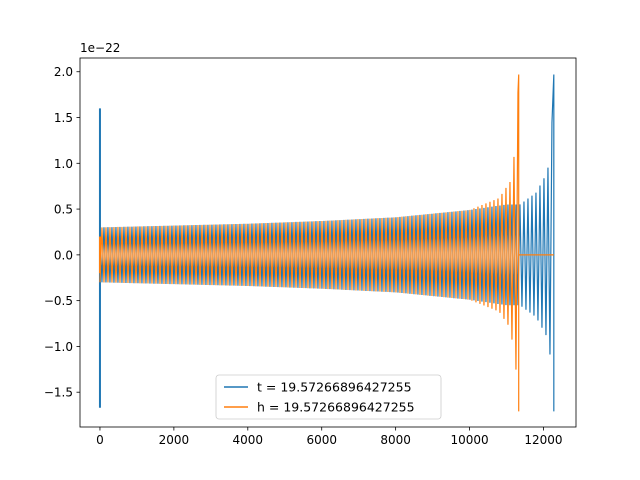  Describe the element at coordinates (321, 440) in the screenshot. I see `x-tick-label: 6000` at that location.